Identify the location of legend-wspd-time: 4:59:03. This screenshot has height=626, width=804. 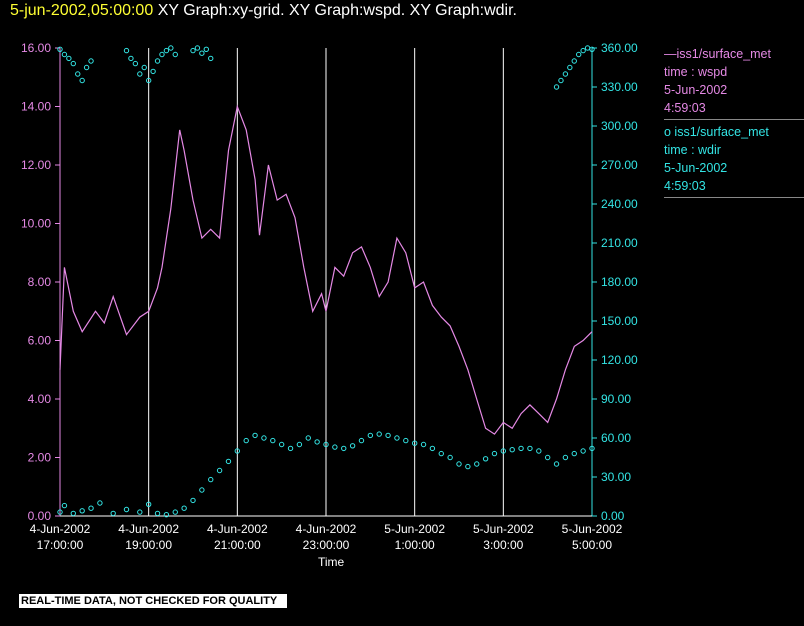
(685, 108).